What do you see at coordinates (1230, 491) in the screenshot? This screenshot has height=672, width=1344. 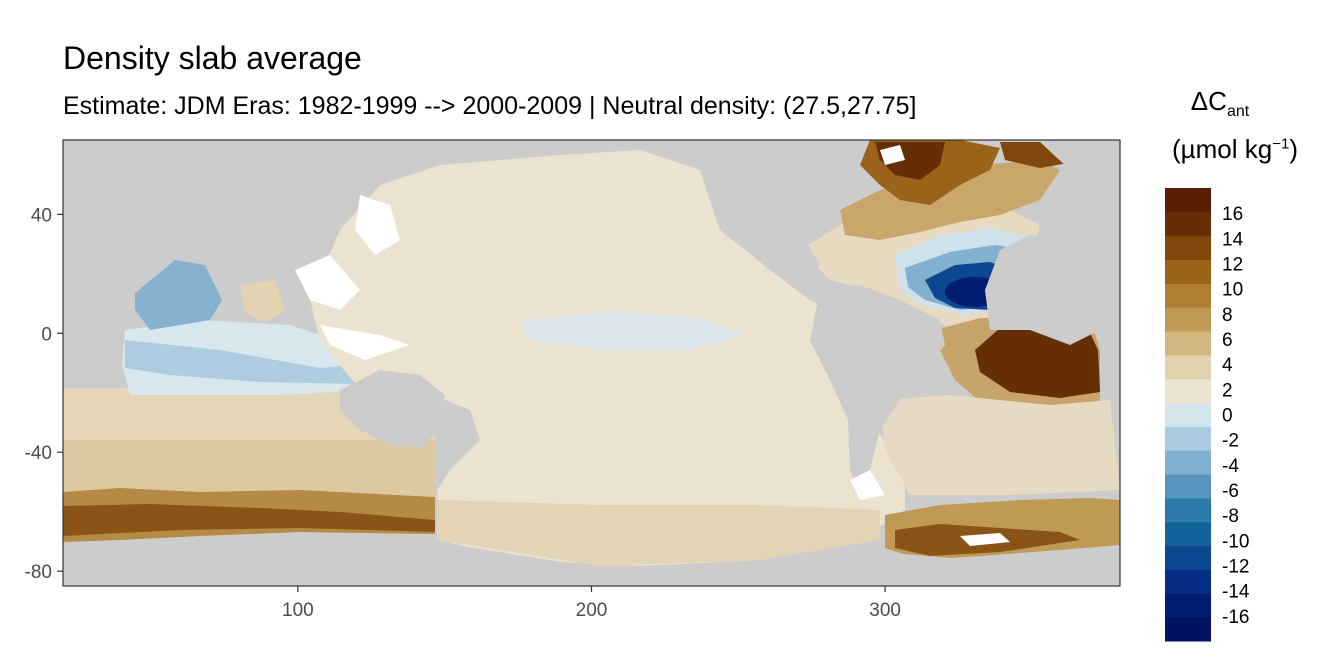 I see `colorbar-label: -6` at bounding box center [1230, 491].